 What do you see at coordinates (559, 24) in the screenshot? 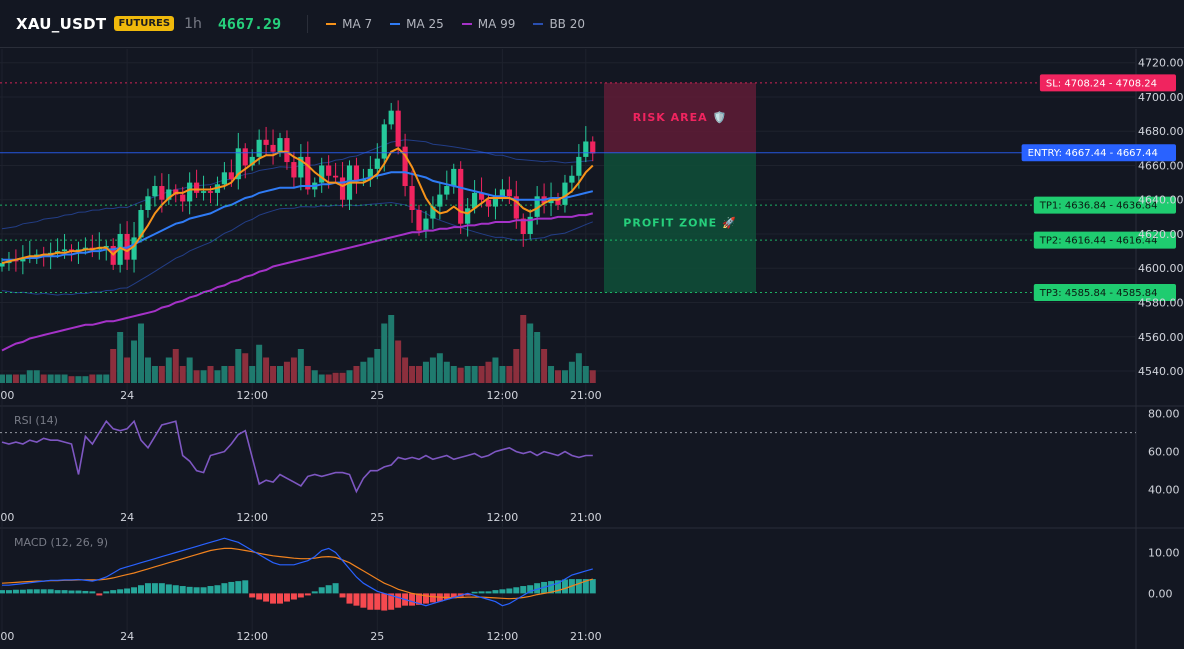
I see `legend-bb20: BB 20` at bounding box center [559, 24].